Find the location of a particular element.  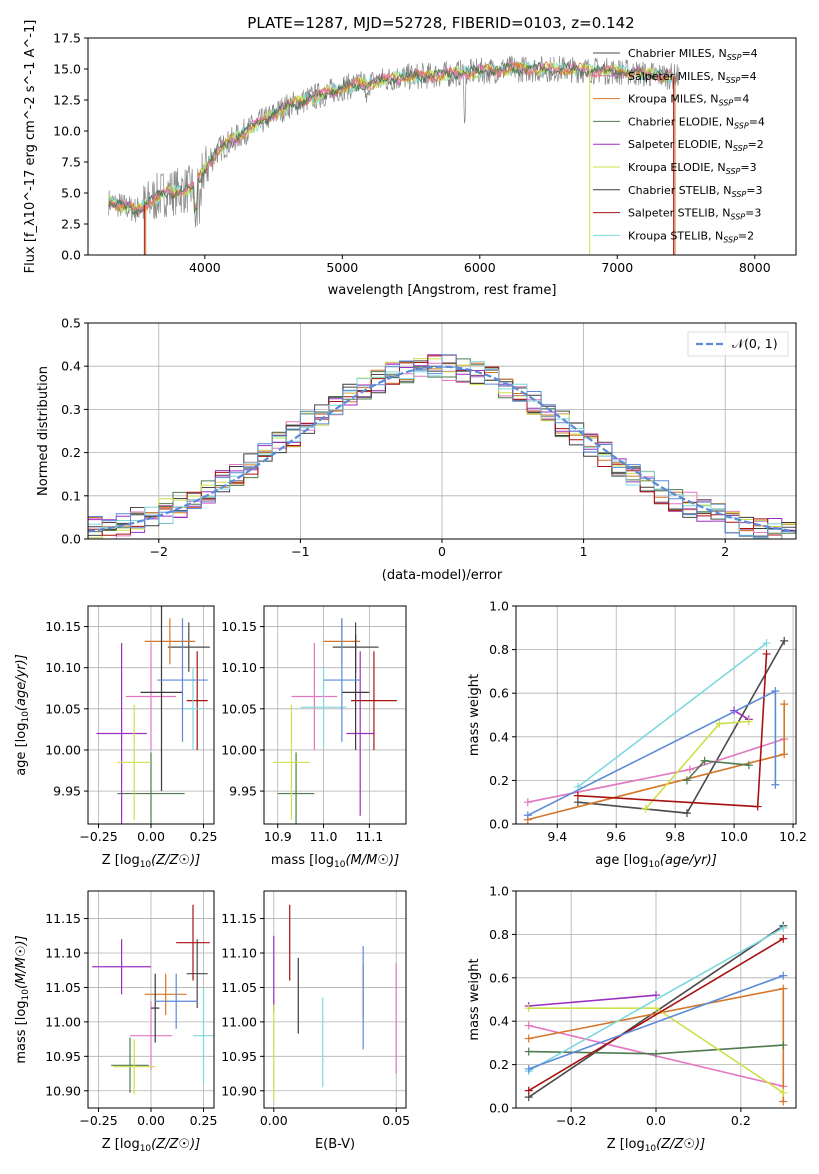

weight_vs_Z-frame is located at coordinates (656, 999).